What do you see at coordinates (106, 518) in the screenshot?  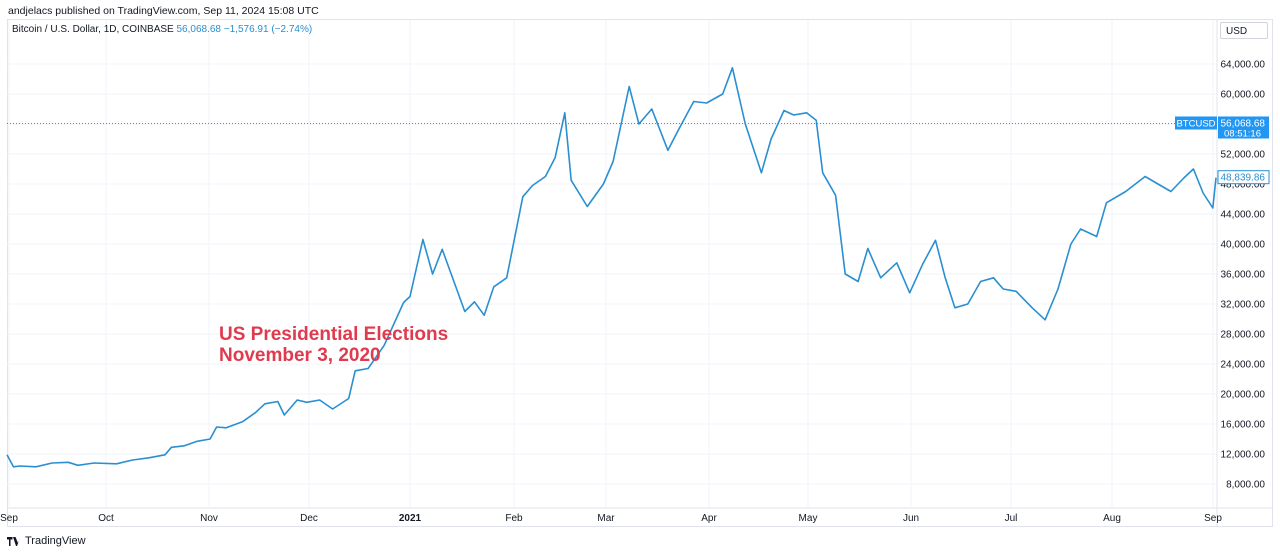 I see `x-tick-label: Oct` at bounding box center [106, 518].